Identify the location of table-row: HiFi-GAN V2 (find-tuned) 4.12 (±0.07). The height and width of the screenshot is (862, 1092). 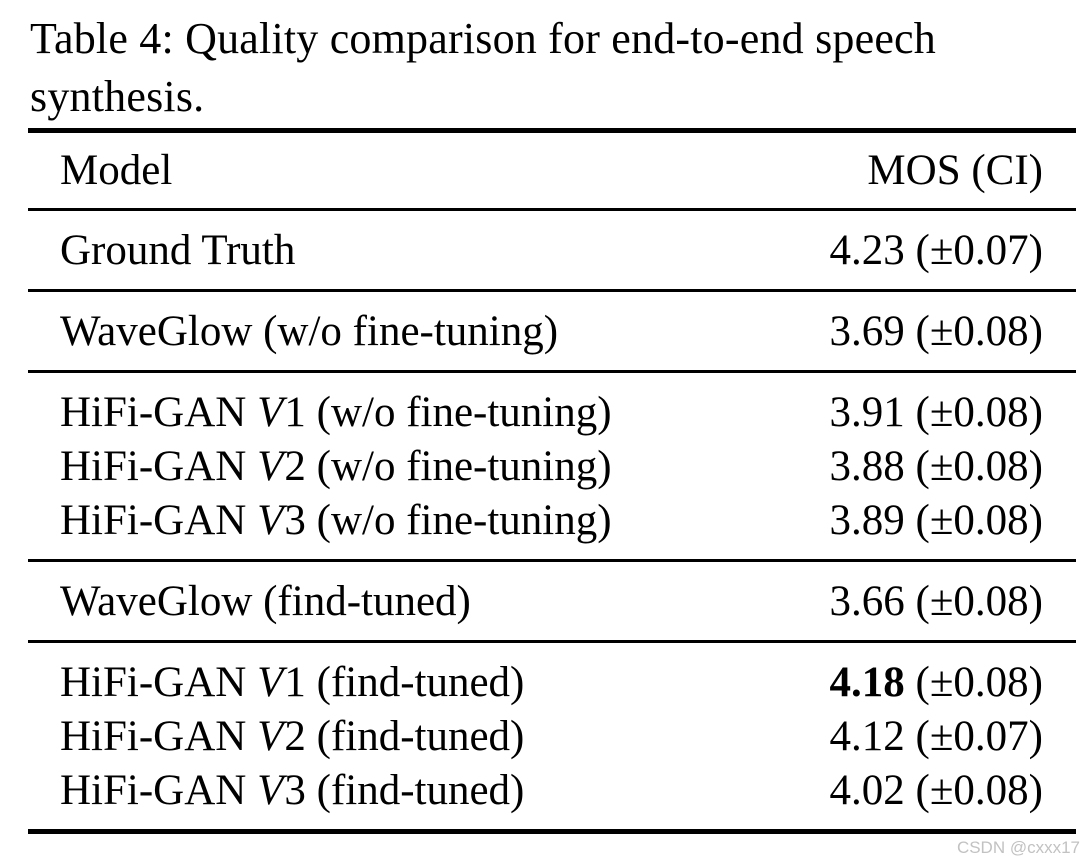
(552, 736).